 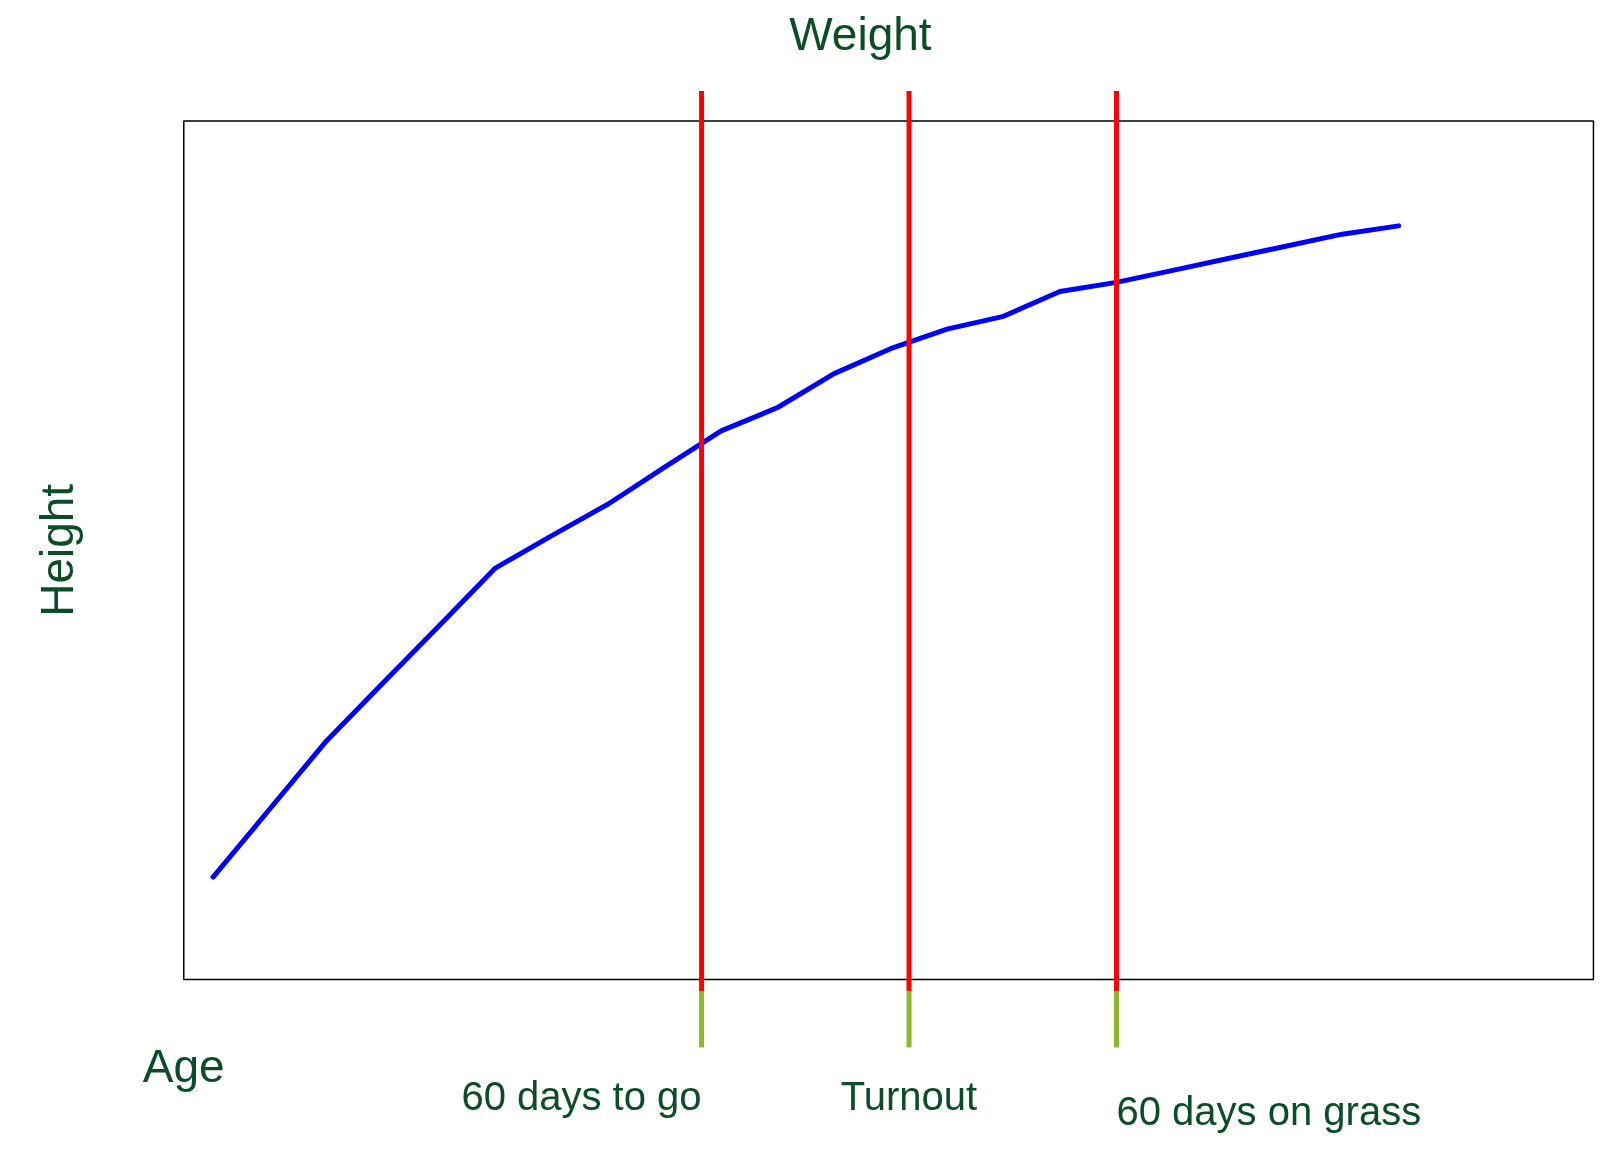 I want to click on text: 60 days on grass, so click(x=1269, y=1110).